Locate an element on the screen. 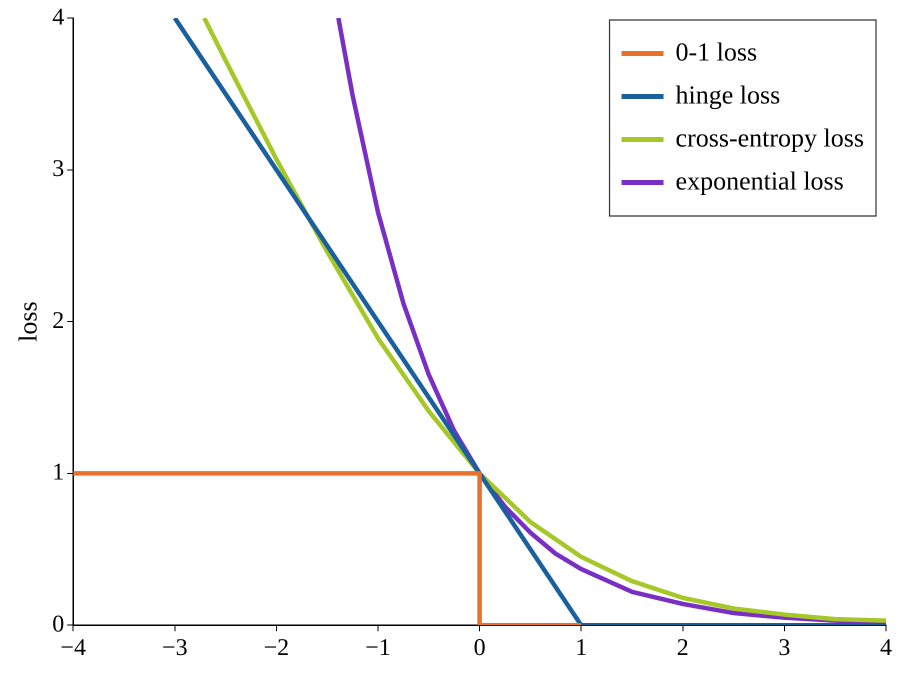 This screenshot has width=904, height=676. x-tick-label: −1 is located at coordinates (378, 647).